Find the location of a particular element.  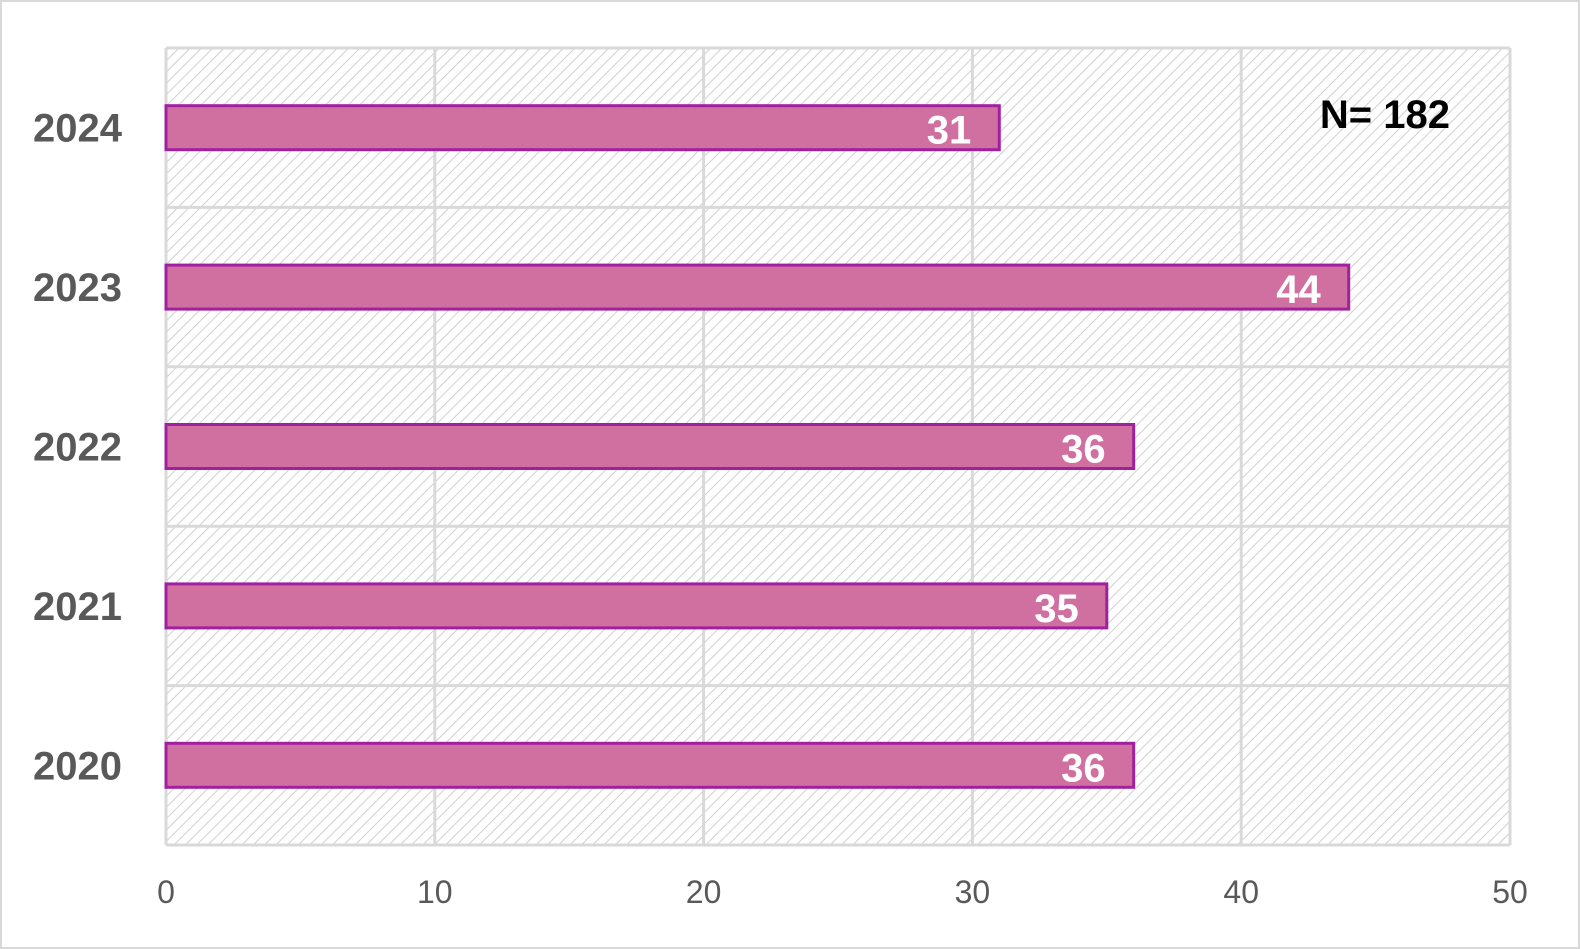

bar-2022 is located at coordinates (650, 446).